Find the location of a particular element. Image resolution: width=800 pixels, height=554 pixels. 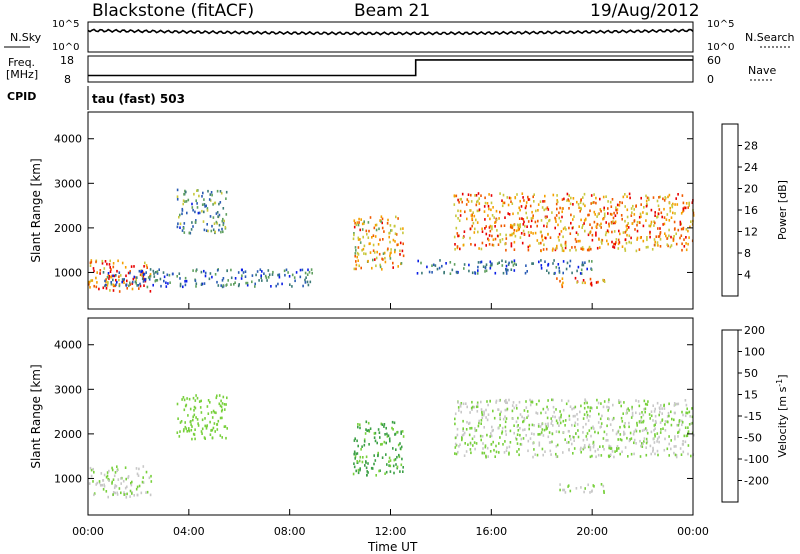

range-tick-label: 2000 is located at coordinates (68, 434).